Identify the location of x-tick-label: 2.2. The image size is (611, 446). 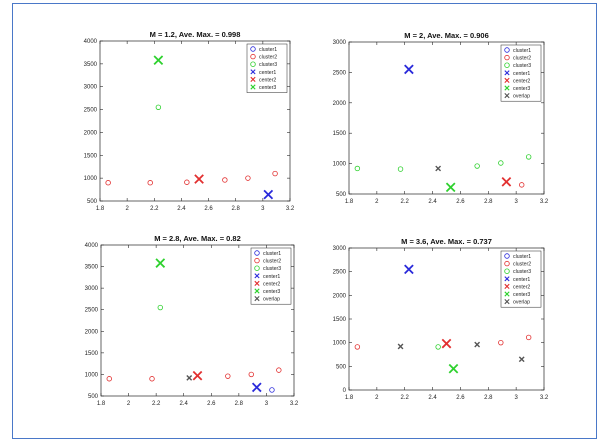
(405, 202).